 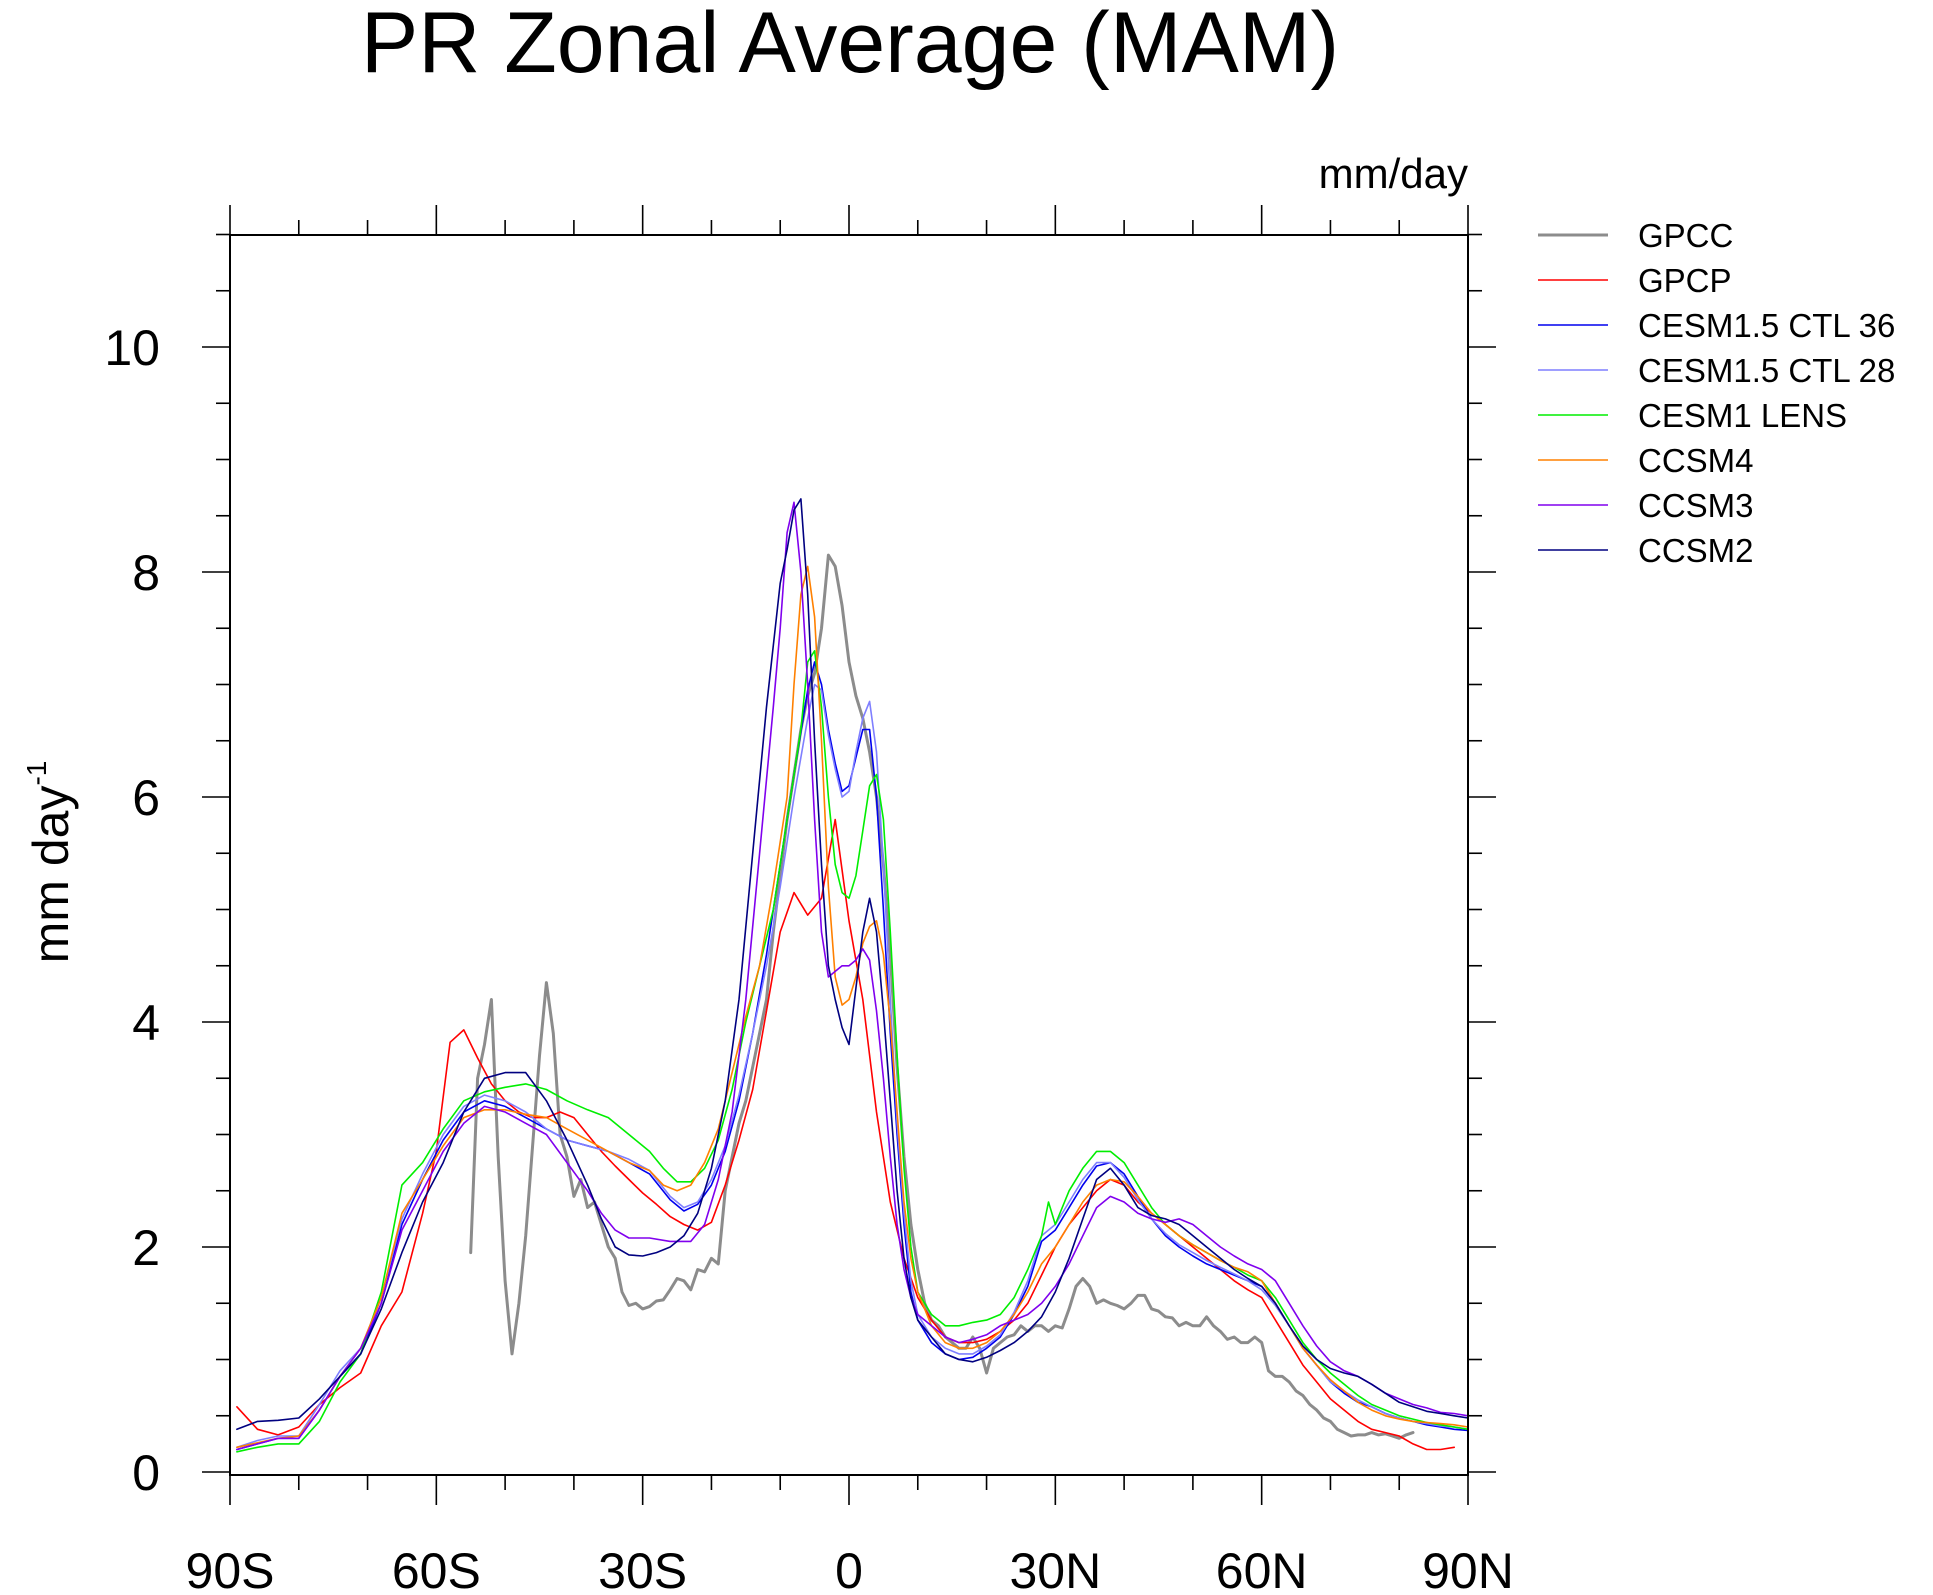 I want to click on chart-title: PR Zonal Average (MAM), so click(x=850, y=45).